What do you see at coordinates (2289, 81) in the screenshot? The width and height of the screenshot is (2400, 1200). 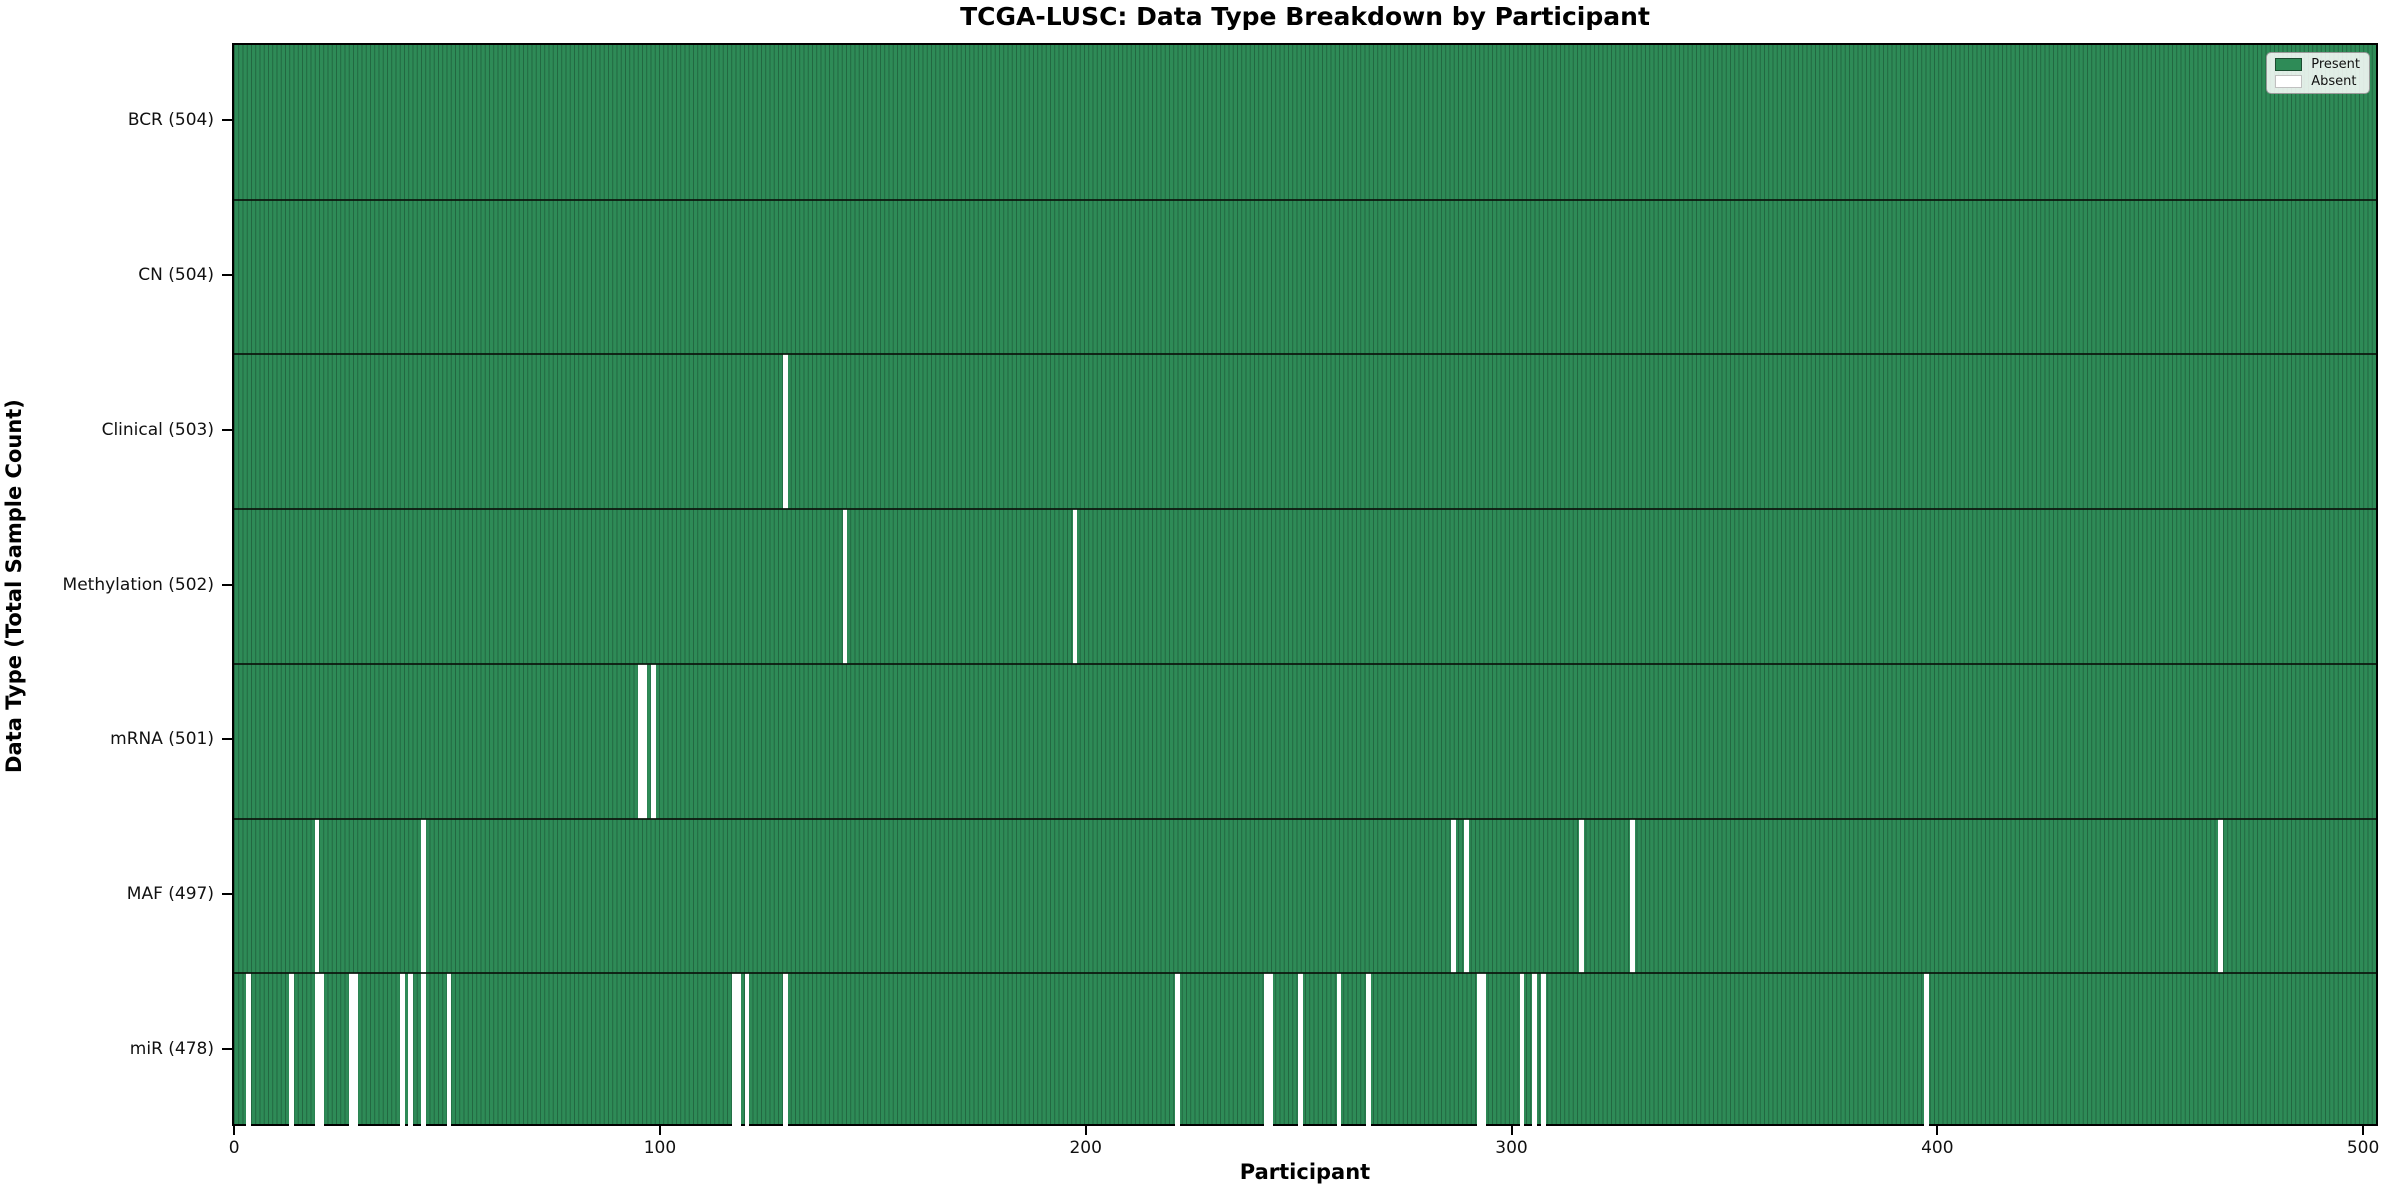 I see `absent-swatch-icon` at bounding box center [2289, 81].